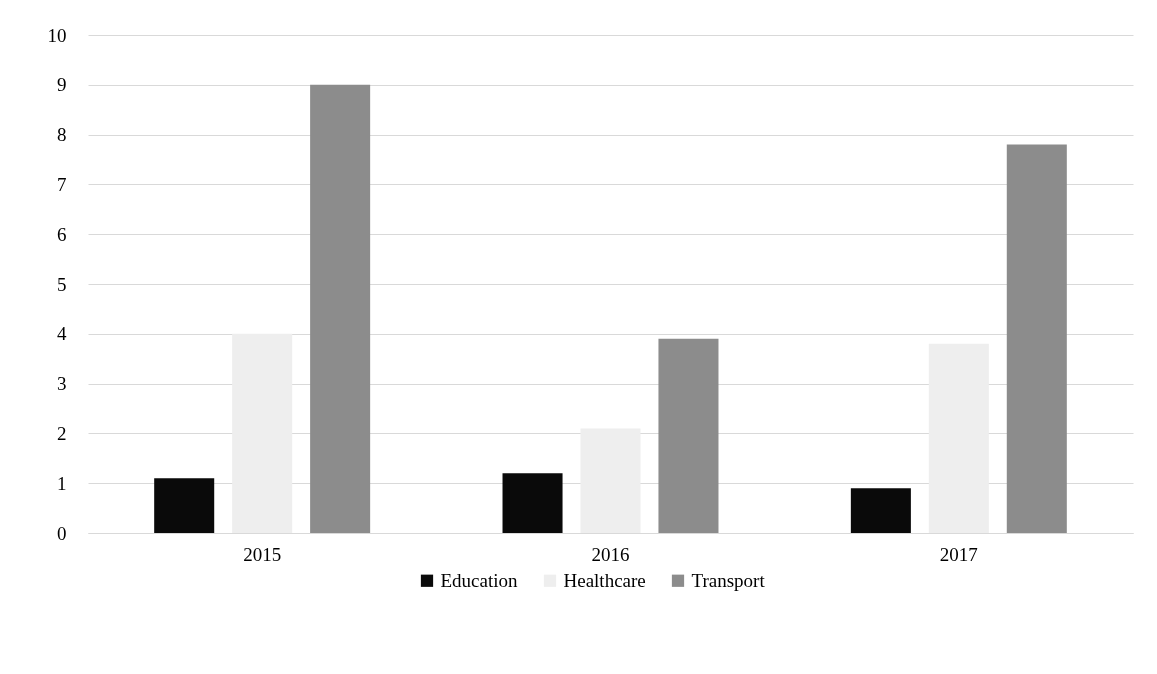 The image size is (1157, 674). Describe the element at coordinates (62, 334) in the screenshot. I see `y-tick-label: 4` at that location.